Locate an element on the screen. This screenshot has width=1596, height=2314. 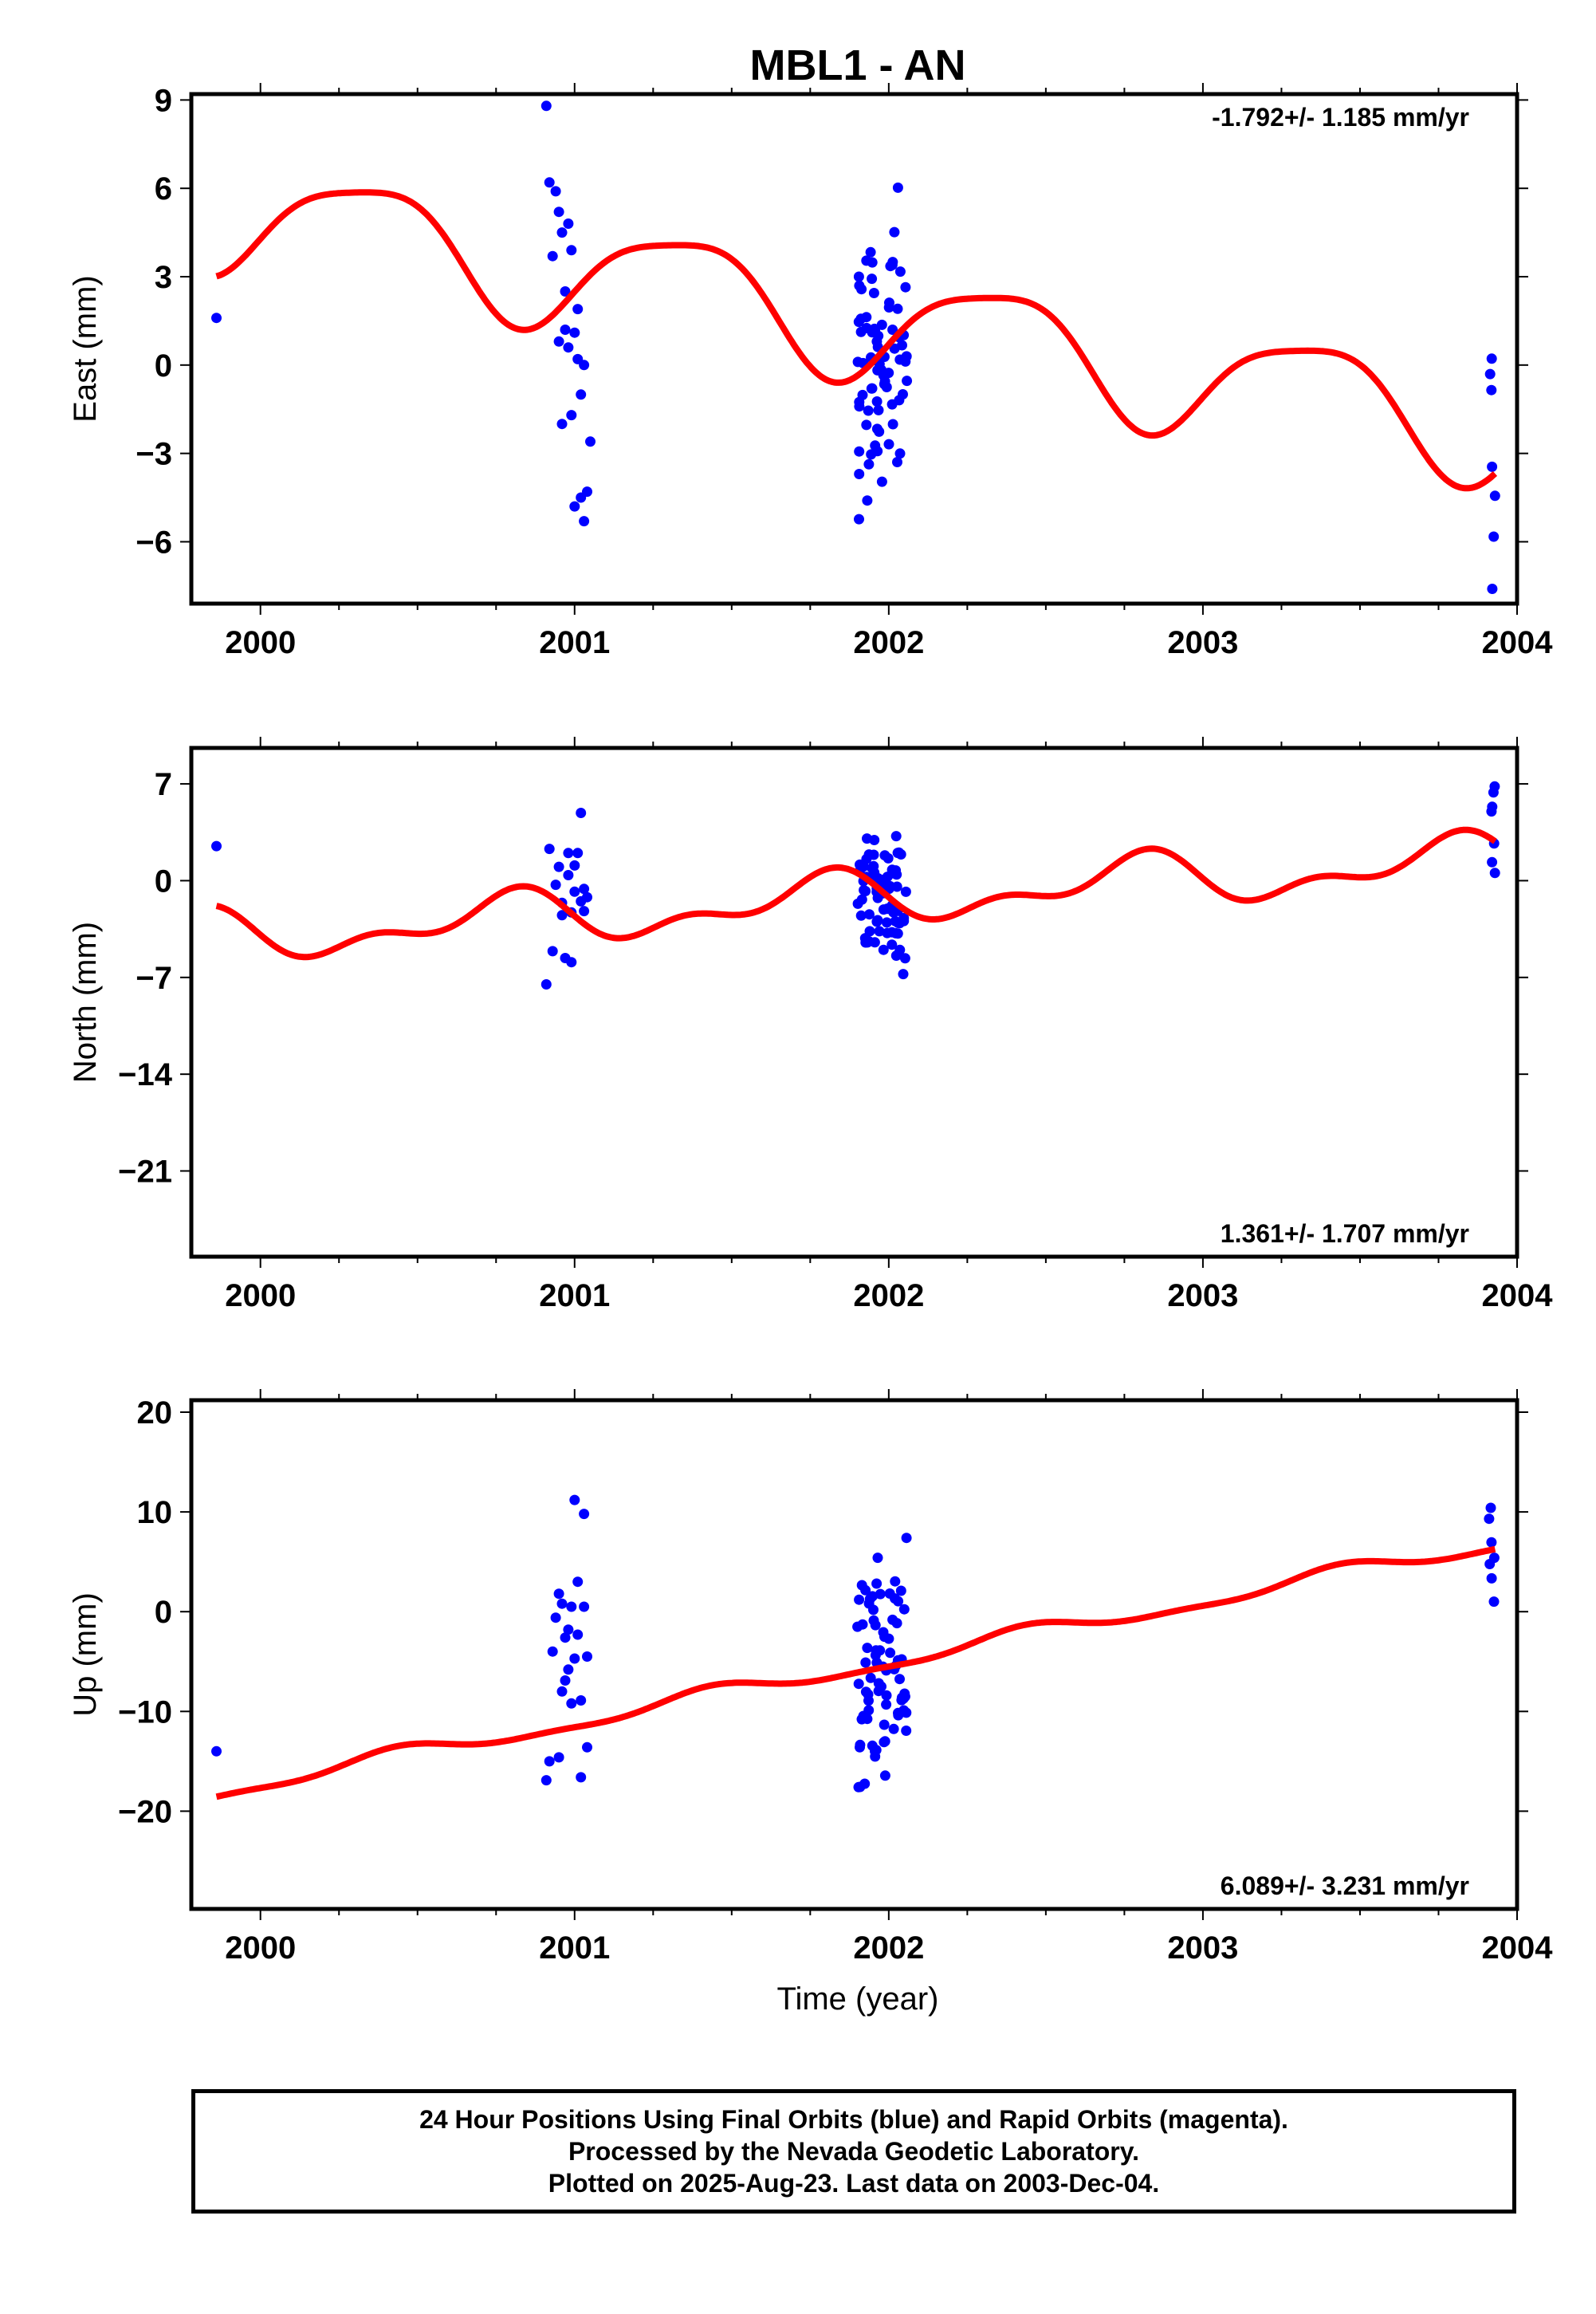
east-rate-label: -1.792+/- 1.185 mm/yr is located at coordinates (1340, 117).